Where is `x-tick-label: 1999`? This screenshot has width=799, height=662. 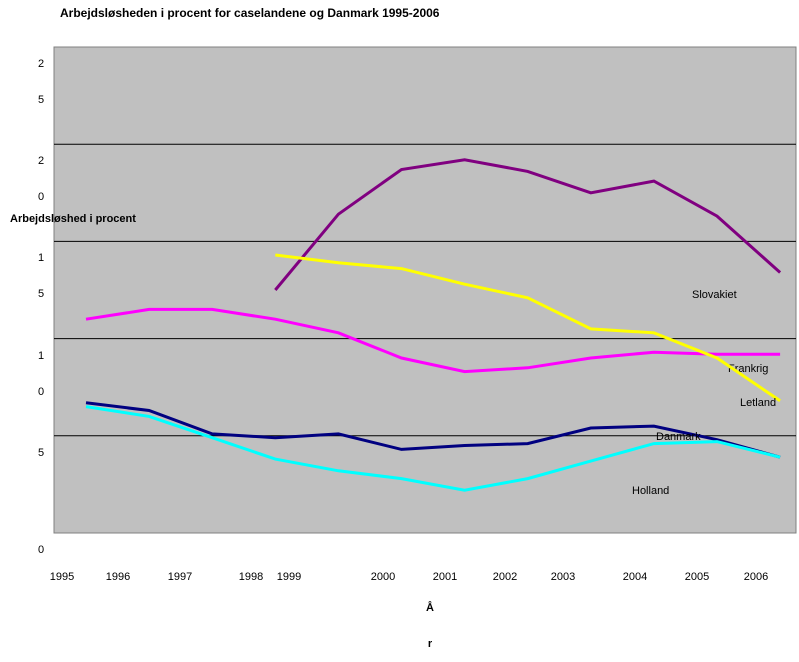
x-tick-label: 1999 is located at coordinates (289, 577).